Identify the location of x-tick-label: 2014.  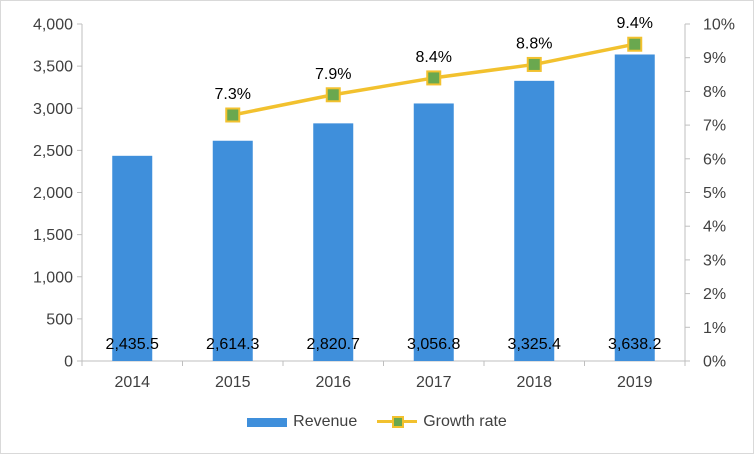
(132, 382).